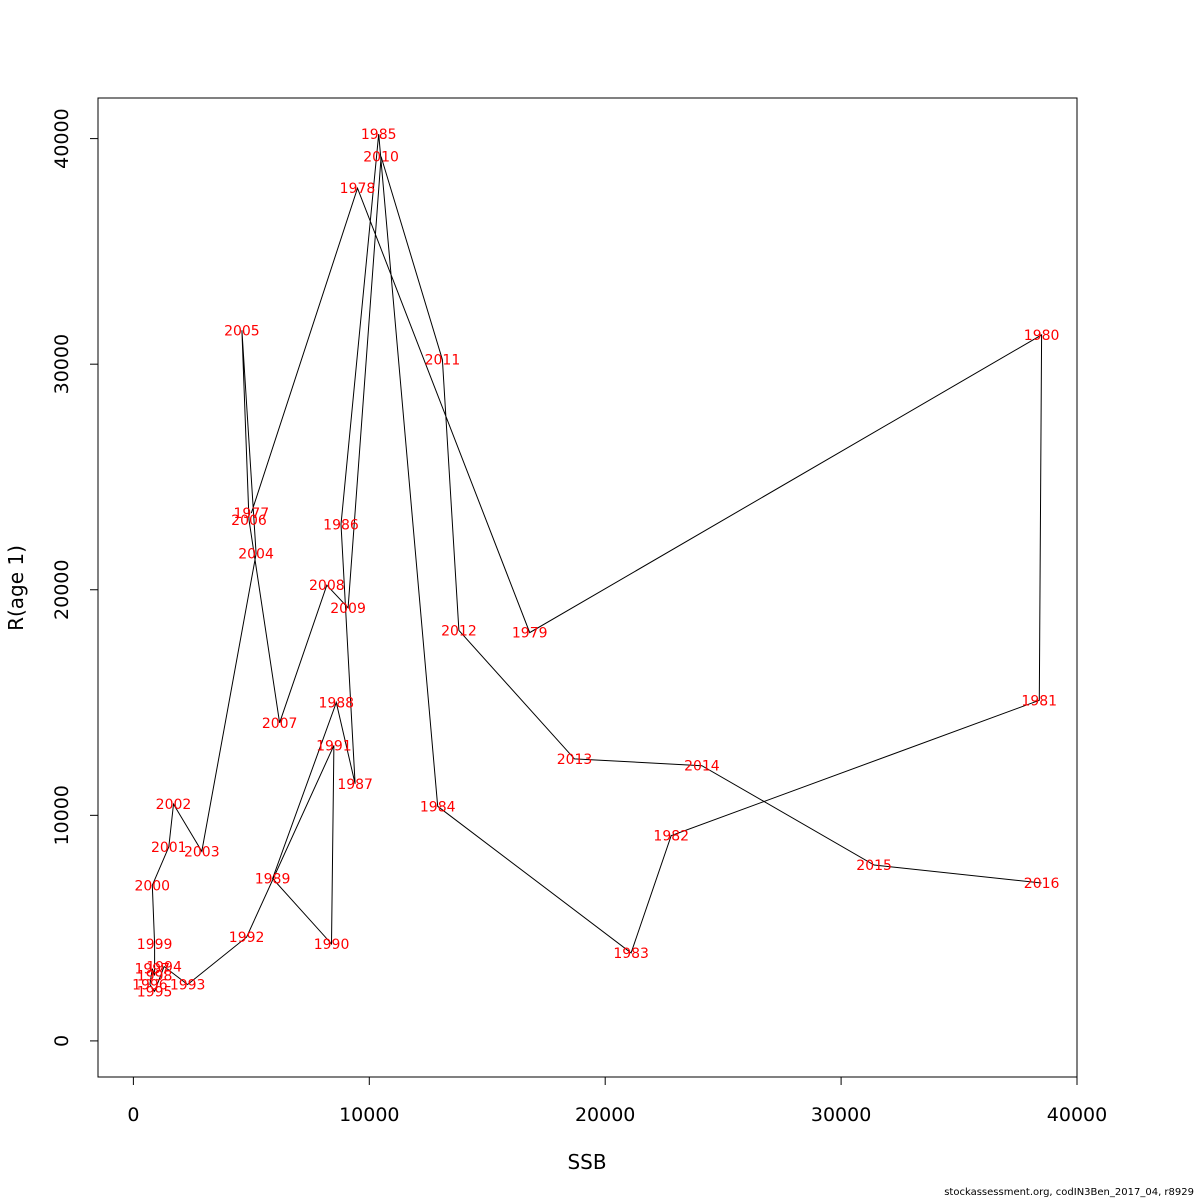 The height and width of the screenshot is (1200, 1200). What do you see at coordinates (75, 577) in the screenshot?
I see `y-axis: 0 10000 20000 30000 40000` at bounding box center [75, 577].